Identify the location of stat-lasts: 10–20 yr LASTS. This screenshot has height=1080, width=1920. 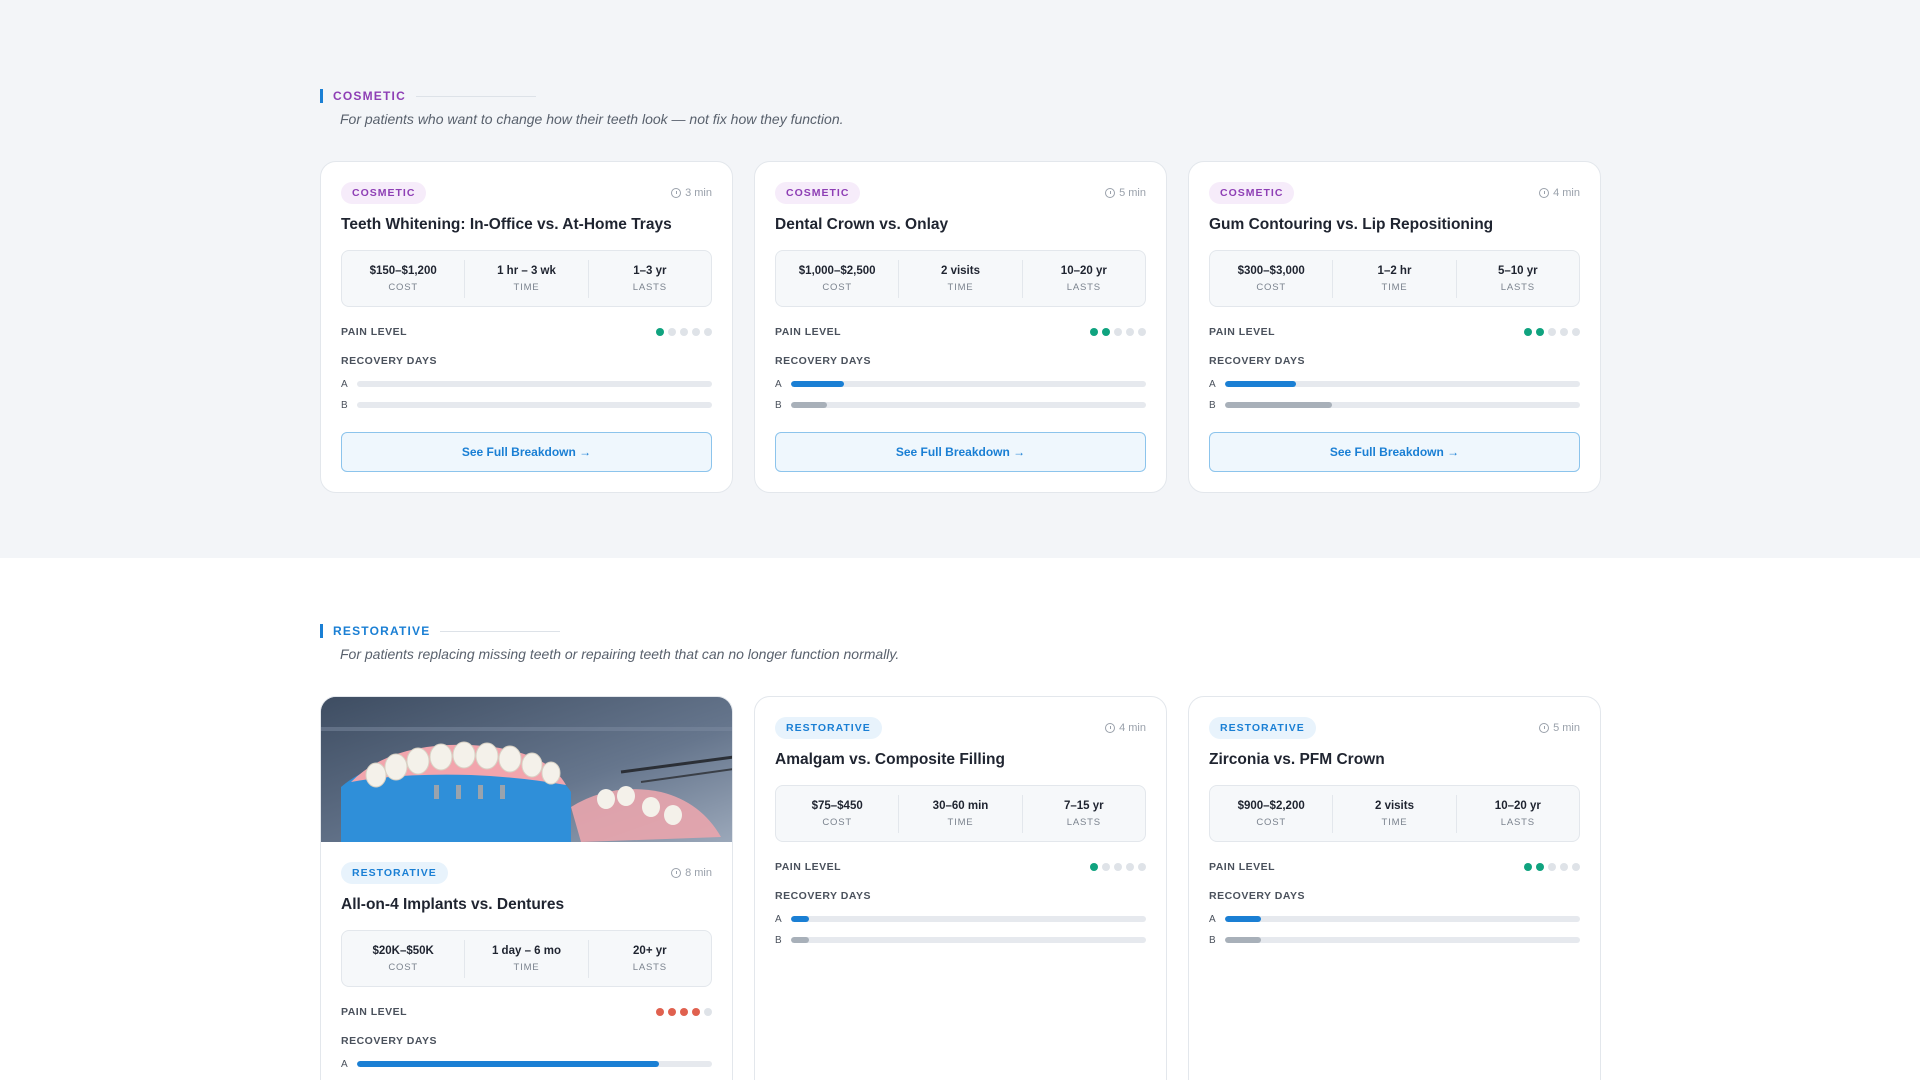
(1518, 814).